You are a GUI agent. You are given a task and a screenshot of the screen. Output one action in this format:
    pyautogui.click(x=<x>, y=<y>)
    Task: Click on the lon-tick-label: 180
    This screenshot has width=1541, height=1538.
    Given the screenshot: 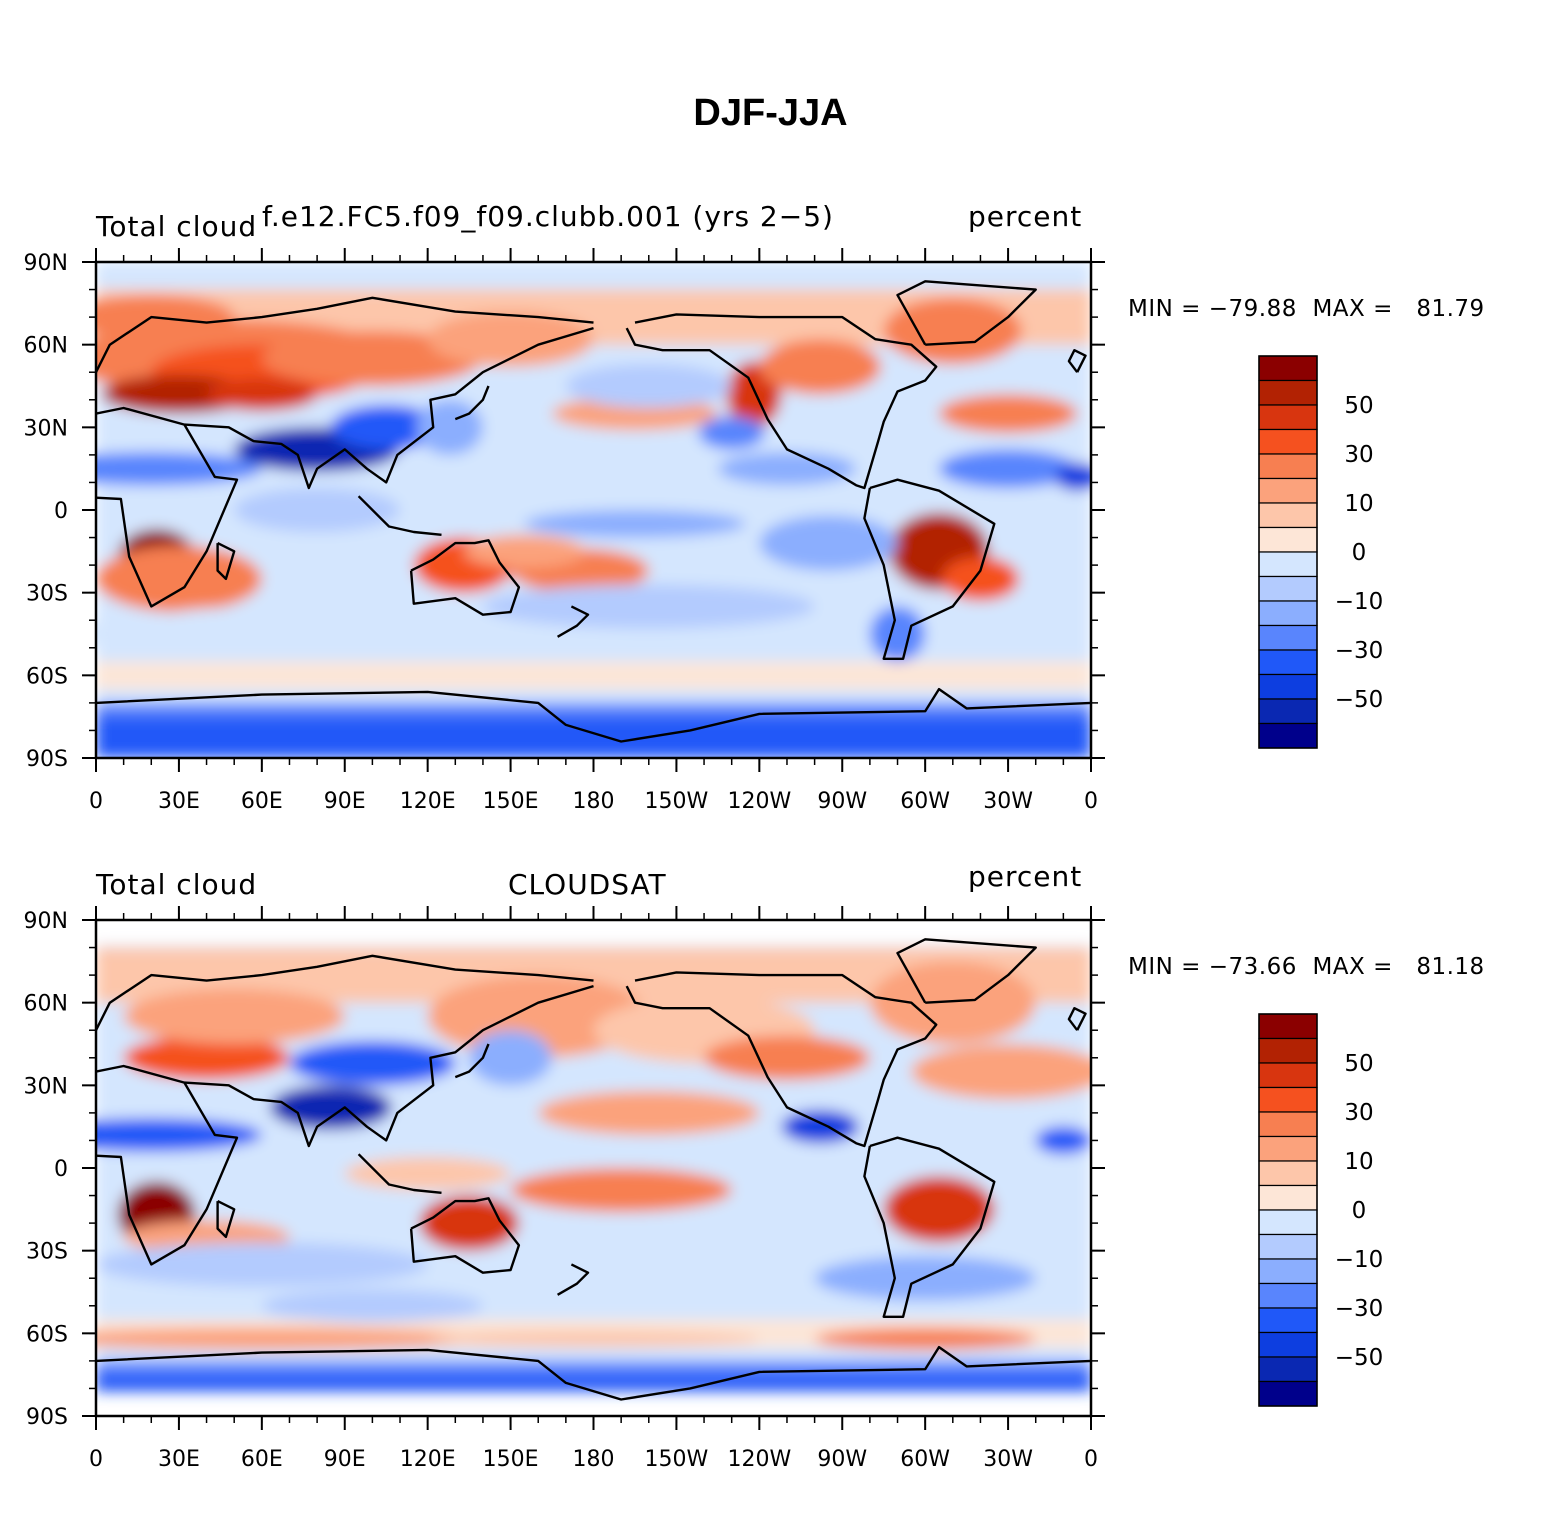 What is the action you would take?
    pyautogui.click(x=594, y=801)
    